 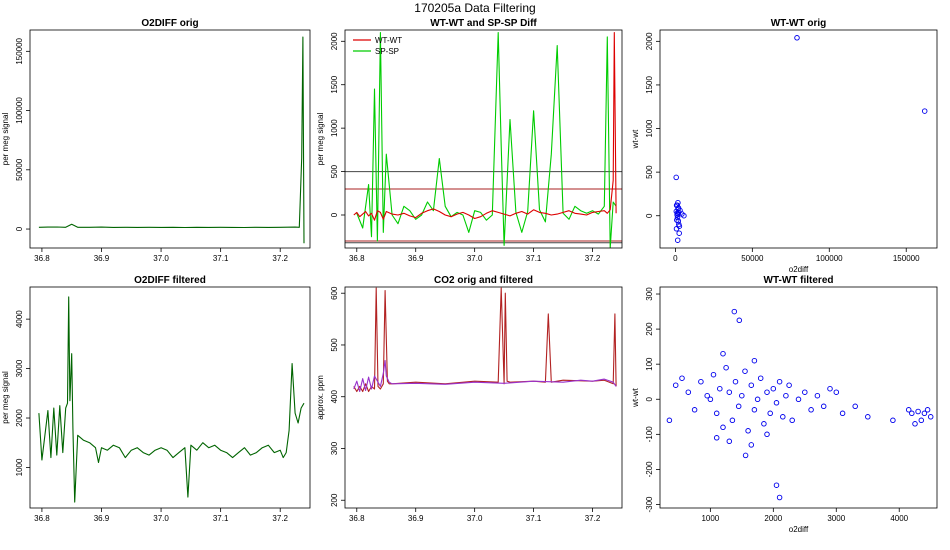 I want to click on y-tick-label: -300, so click(x=649, y=504).